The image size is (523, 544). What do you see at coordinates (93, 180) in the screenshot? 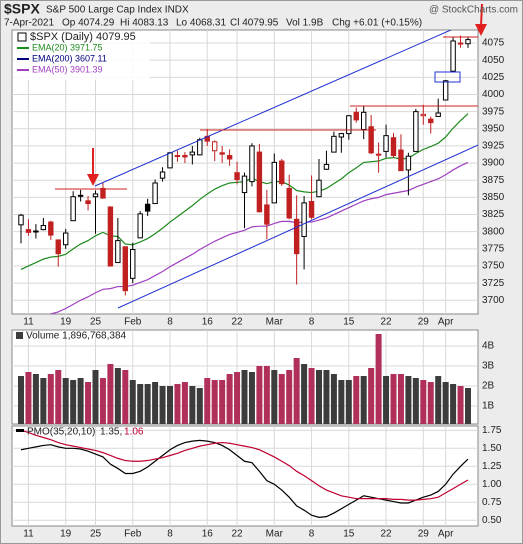
I see `arrow-head` at bounding box center [93, 180].